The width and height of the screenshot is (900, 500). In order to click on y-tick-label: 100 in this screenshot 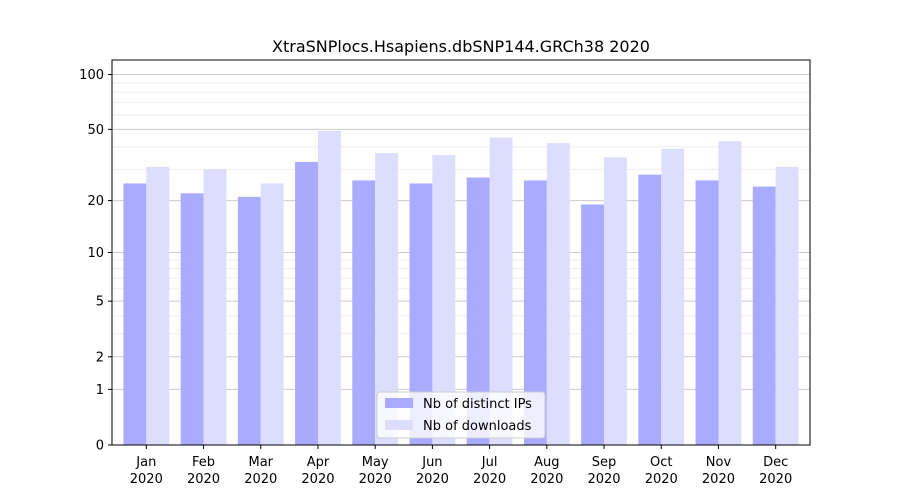, I will do `click(91, 75)`.